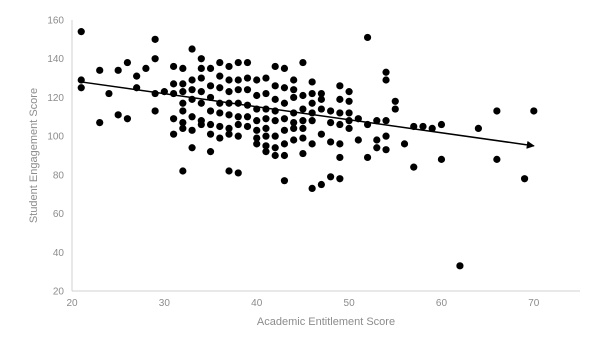  I want to click on x-tick-label: 60, so click(442, 303).